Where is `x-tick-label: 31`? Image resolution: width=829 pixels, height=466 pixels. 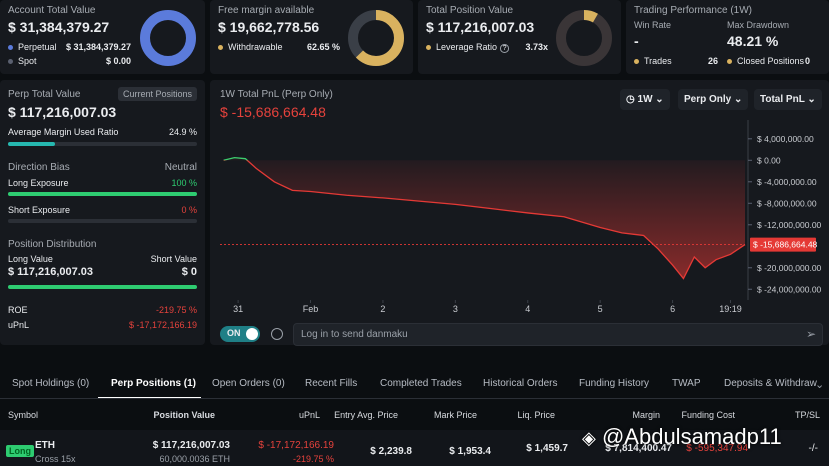
x-tick-label: 31 is located at coordinates (238, 309).